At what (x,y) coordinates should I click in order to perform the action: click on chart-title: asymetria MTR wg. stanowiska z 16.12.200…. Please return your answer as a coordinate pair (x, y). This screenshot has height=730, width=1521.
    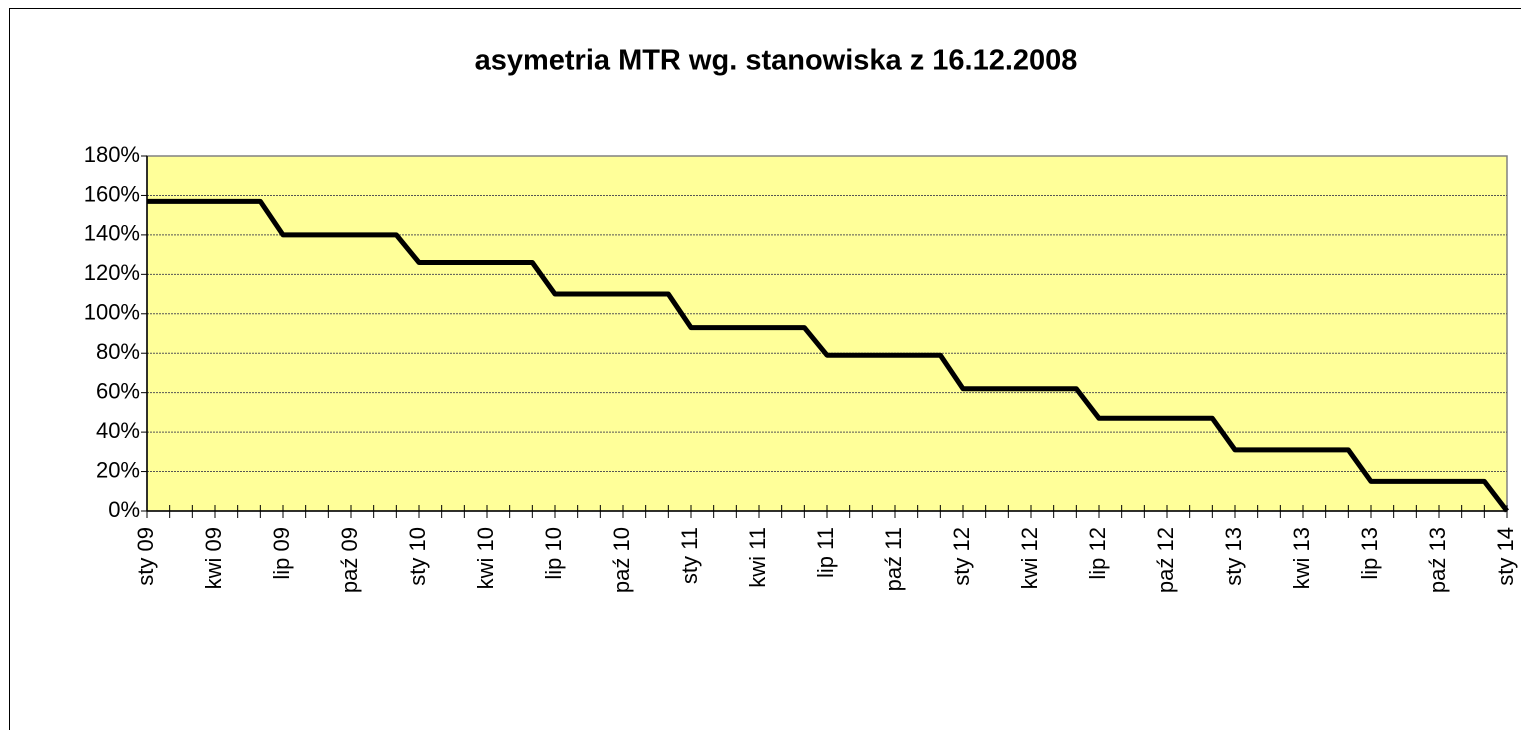
    Looking at the image, I should click on (776, 61).